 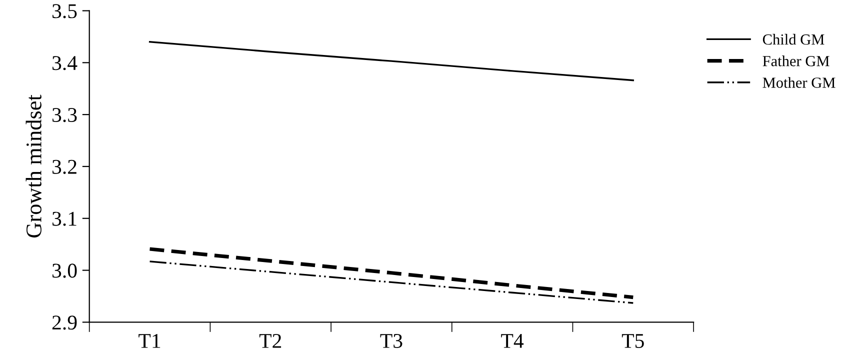 I want to click on x-tick-label: T3, so click(x=391, y=341).